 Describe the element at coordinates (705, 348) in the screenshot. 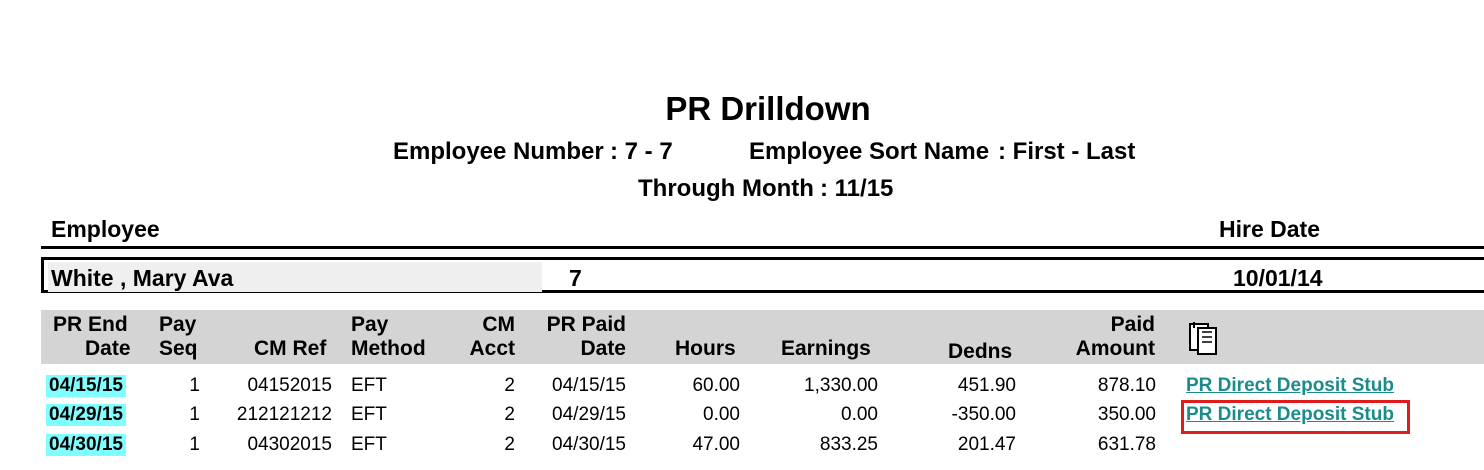

I see `col-hours: Hours` at that location.